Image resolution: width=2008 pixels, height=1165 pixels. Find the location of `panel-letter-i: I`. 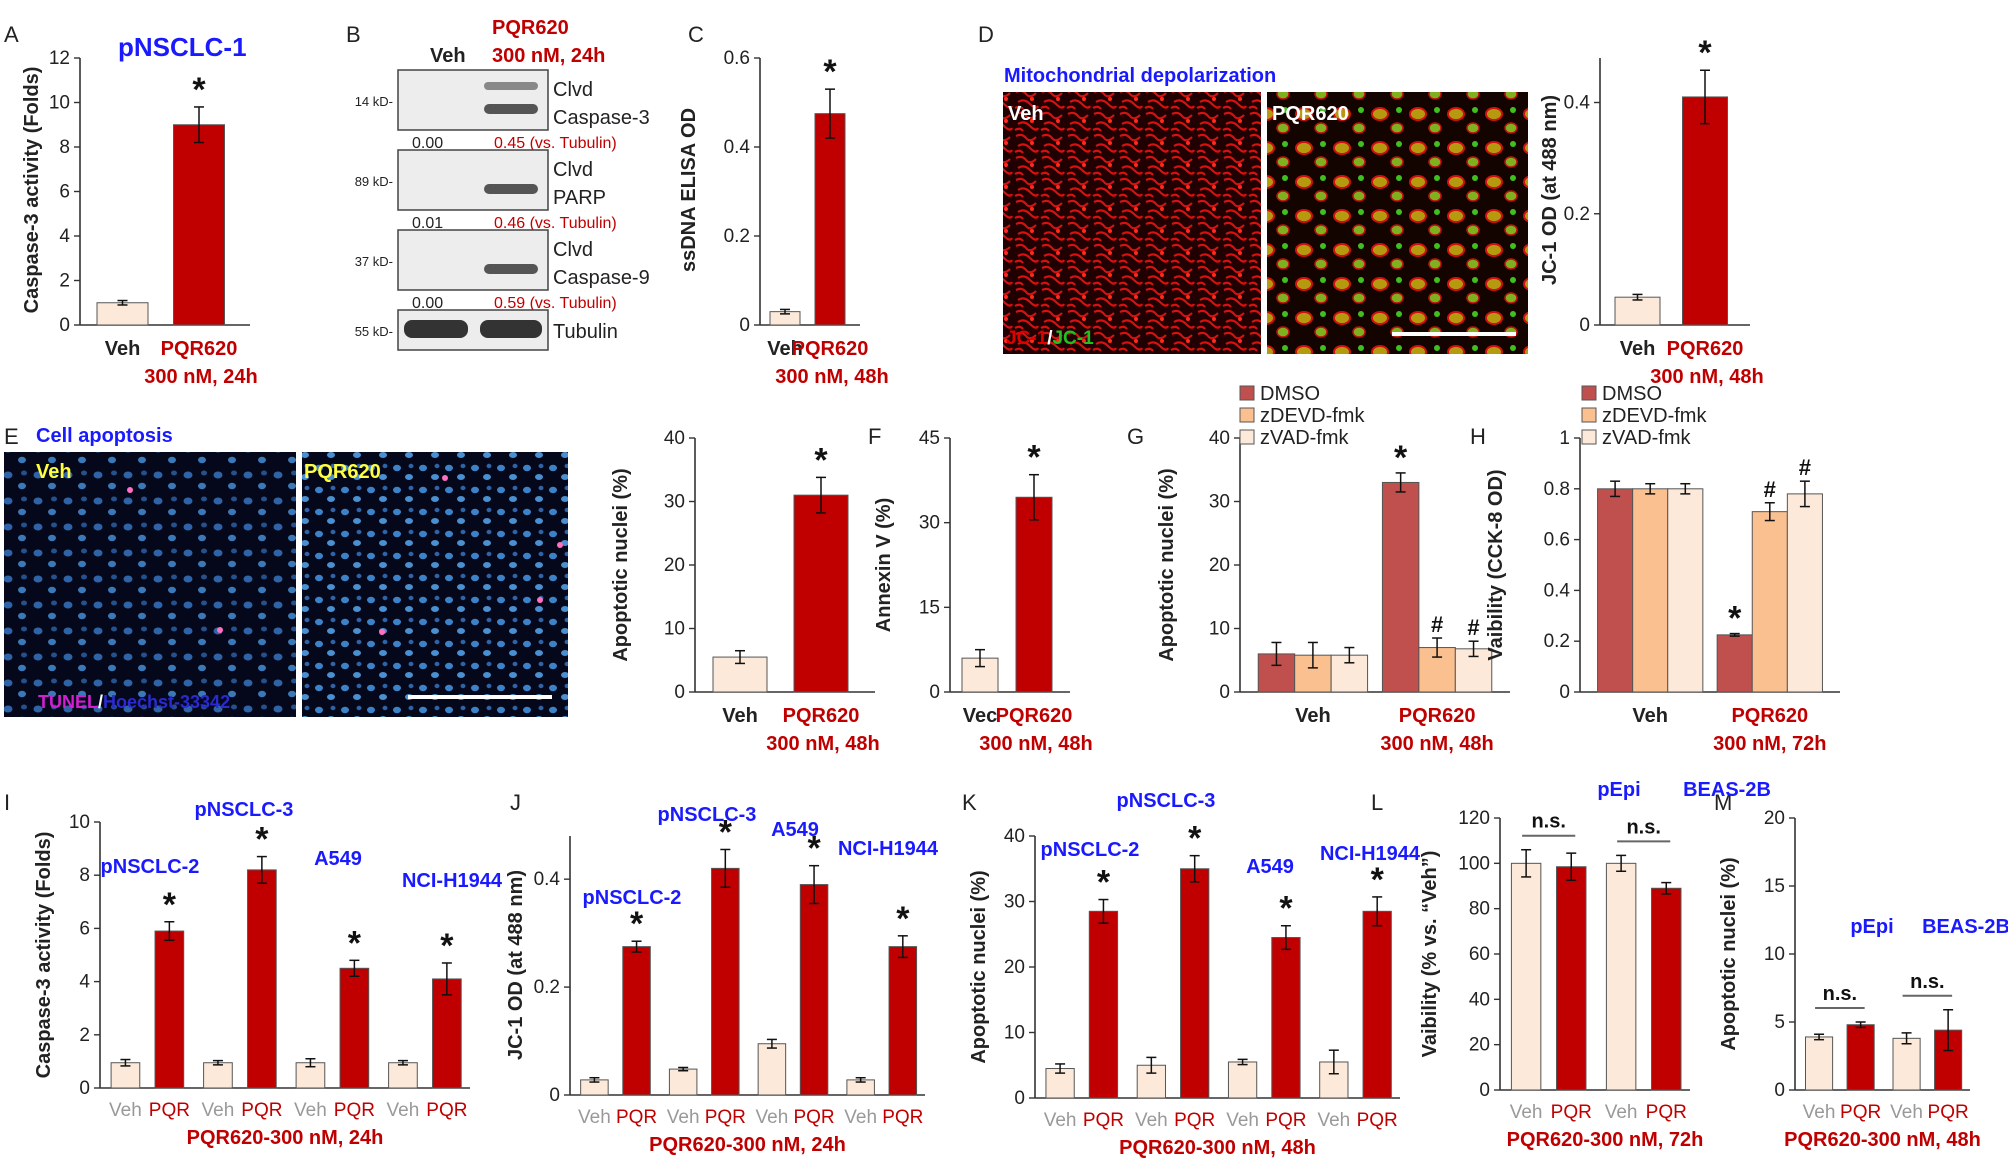

panel-letter-i: I is located at coordinates (7, 802).